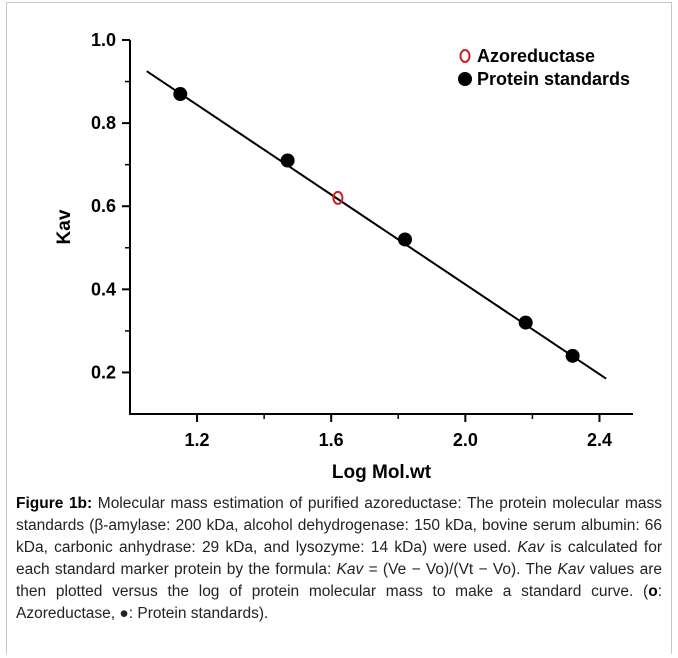 The width and height of the screenshot is (678, 658). Describe the element at coordinates (465, 79) in the screenshot. I see `legend-marker-filled` at that location.